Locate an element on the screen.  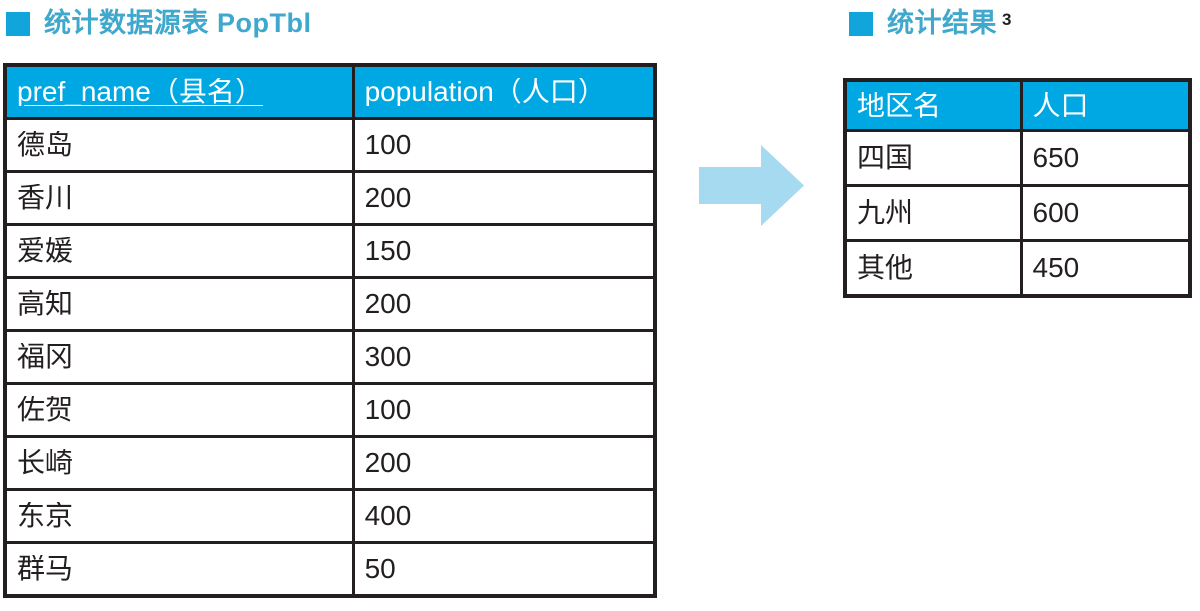
table-row: 香川 200 is located at coordinates (330, 198).